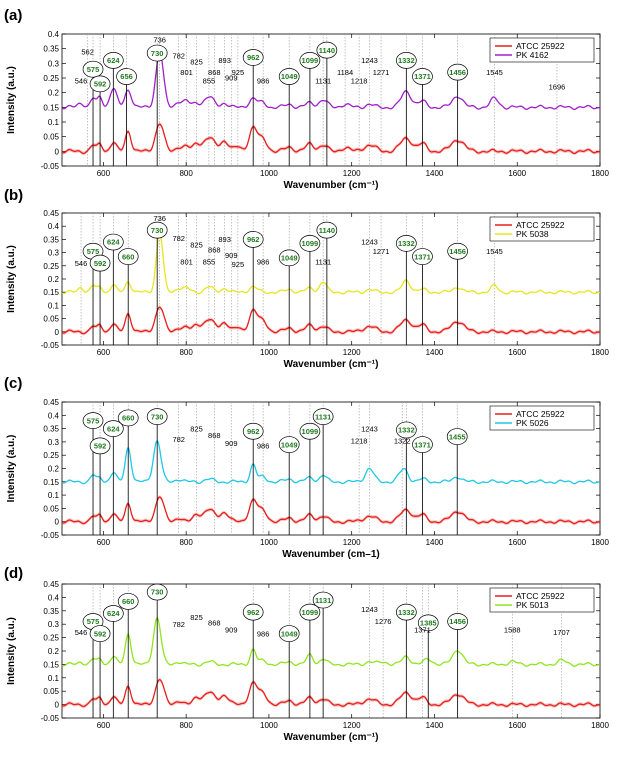 This screenshot has height=763, width=643. Describe the element at coordinates (369, 428) in the screenshot. I see `peak-label: 1243` at that location.